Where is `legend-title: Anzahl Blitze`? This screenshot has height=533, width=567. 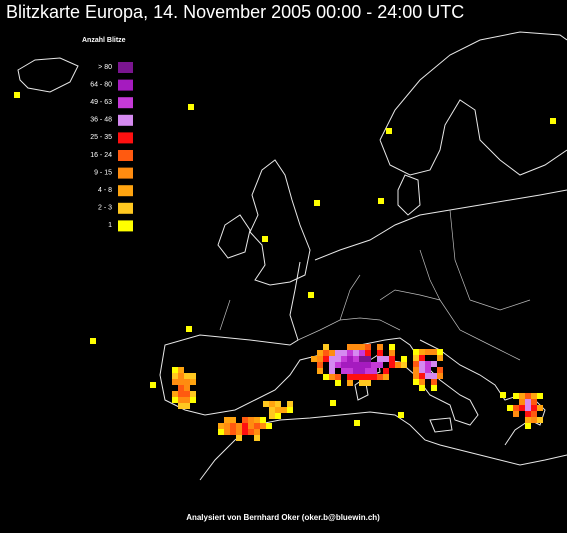 legend-title: Anzahl Blitze is located at coordinates (104, 40).